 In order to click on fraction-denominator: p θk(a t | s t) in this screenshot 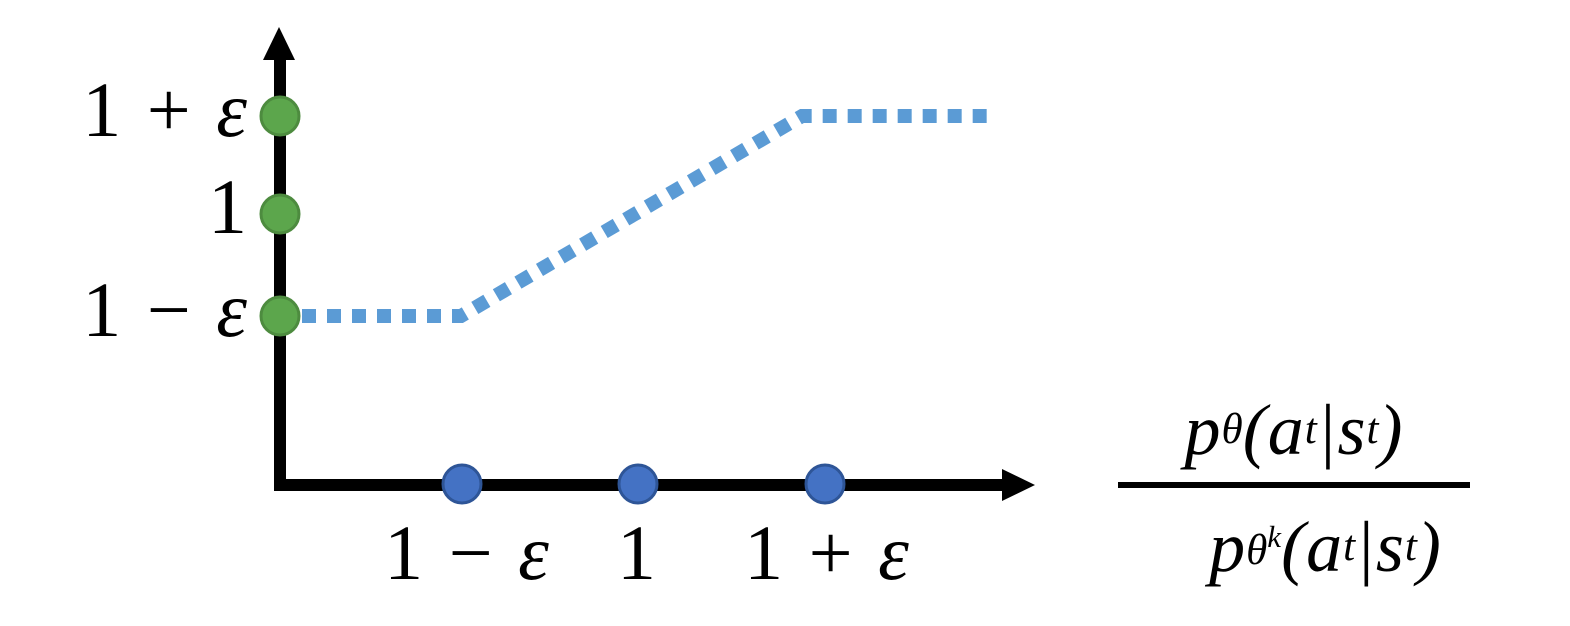, I will do `click(1325, 547)`.